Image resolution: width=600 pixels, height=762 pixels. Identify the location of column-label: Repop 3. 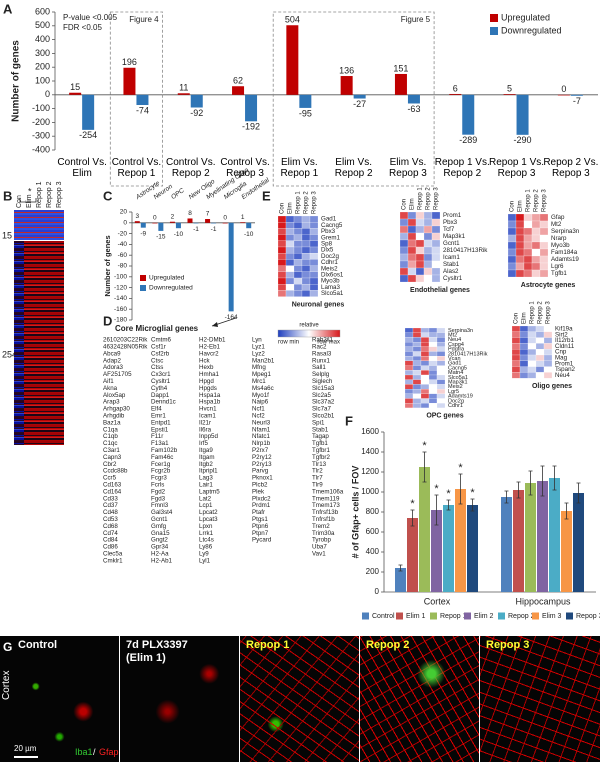
(545, 200).